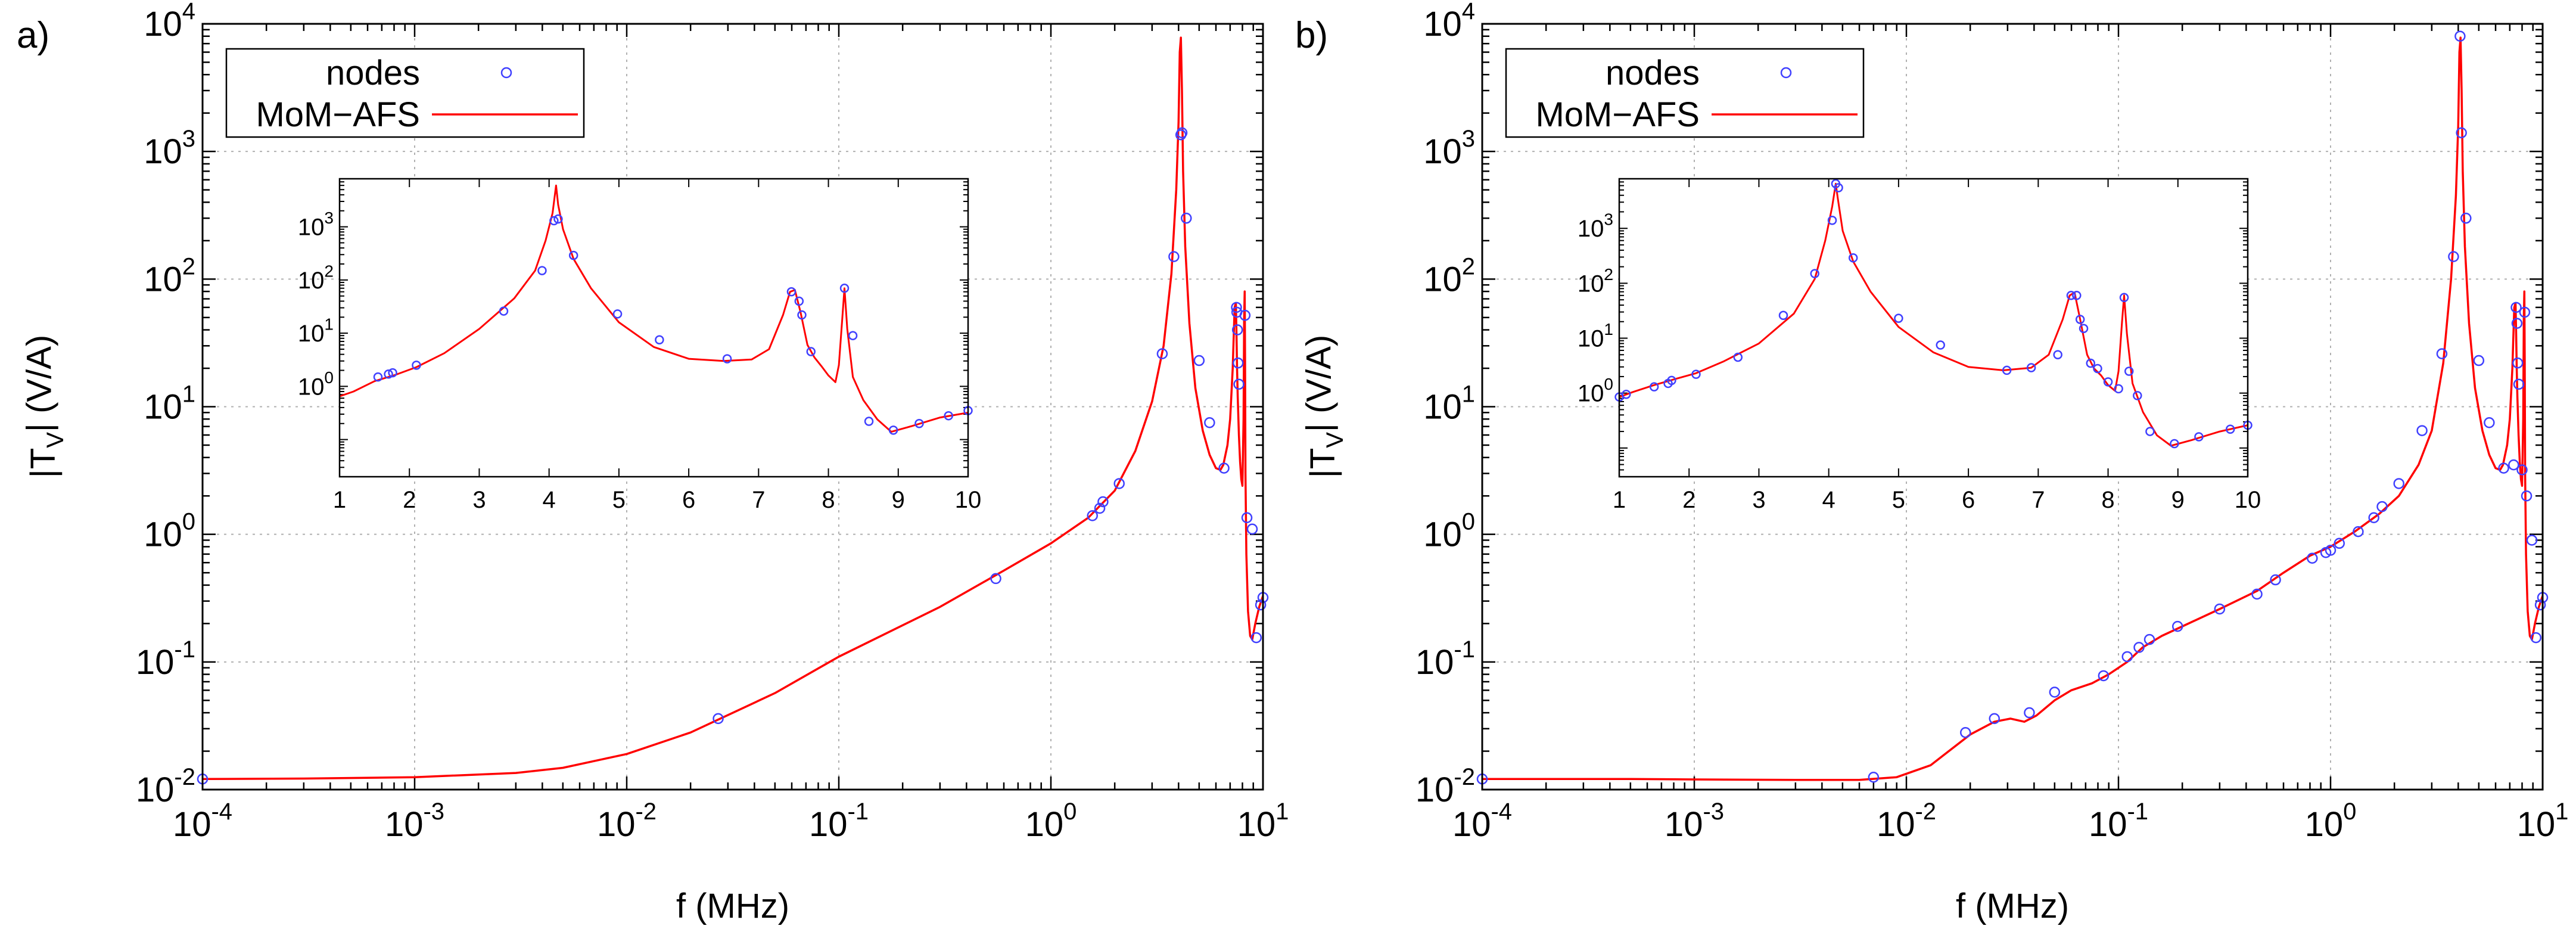 The image size is (2576, 932). I want to click on y-axis-label: |TV| (V/A), so click(44, 406).